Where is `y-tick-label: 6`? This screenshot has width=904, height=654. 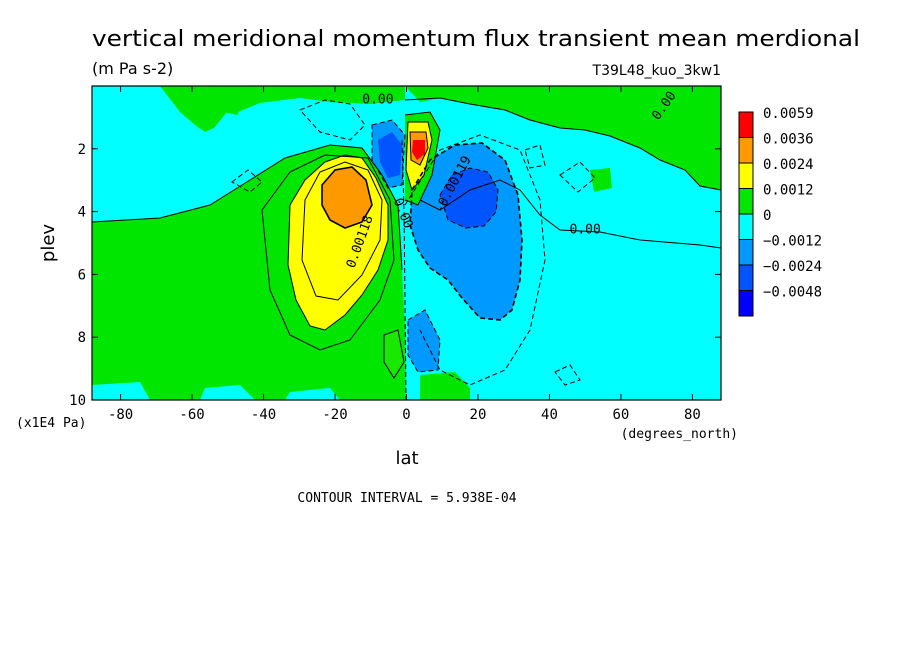 y-tick-label: 6 is located at coordinates (82, 275).